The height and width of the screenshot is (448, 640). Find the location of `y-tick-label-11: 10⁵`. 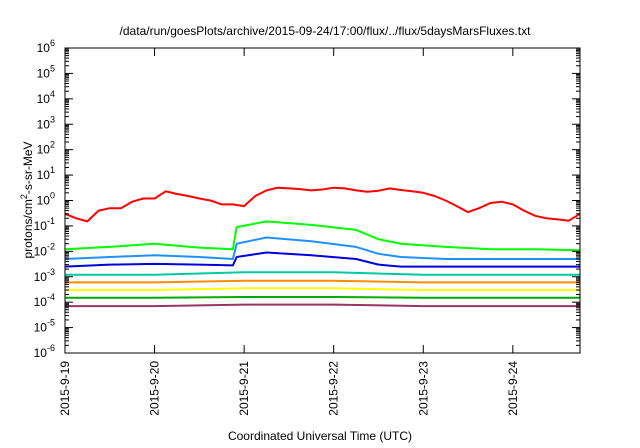

y-tick-label-11: 10⁵ is located at coordinates (46, 71).